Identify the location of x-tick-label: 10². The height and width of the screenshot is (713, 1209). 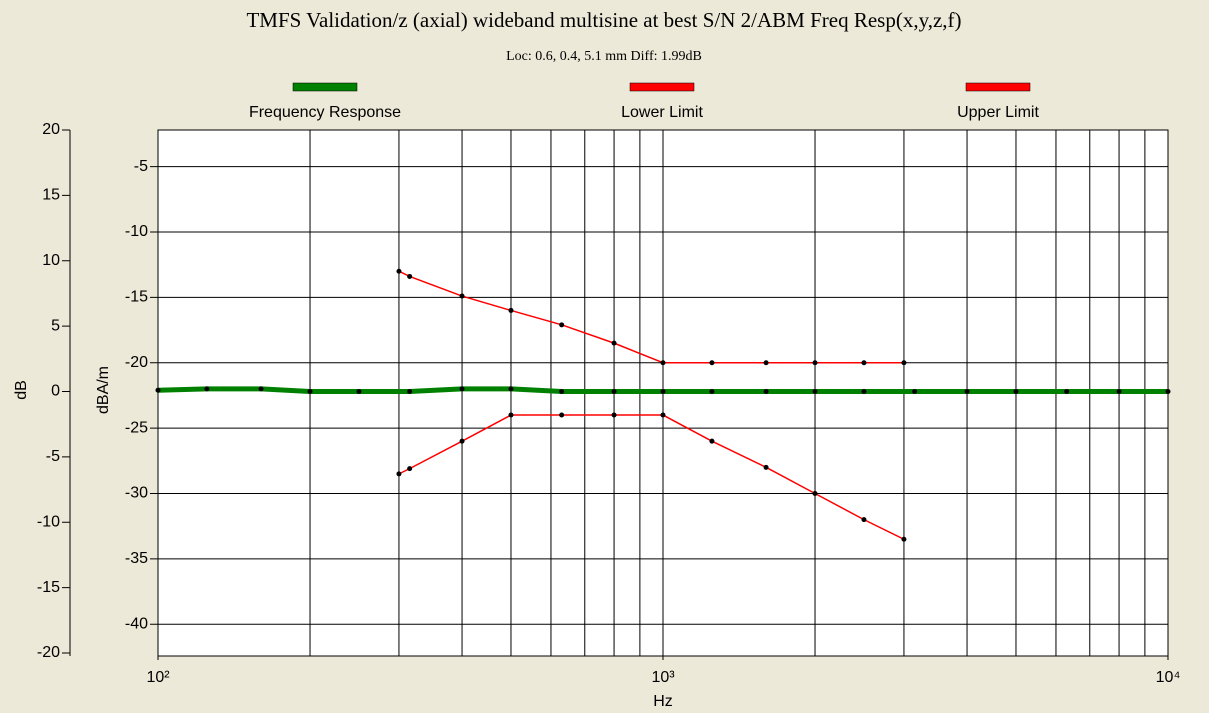
(158, 677).